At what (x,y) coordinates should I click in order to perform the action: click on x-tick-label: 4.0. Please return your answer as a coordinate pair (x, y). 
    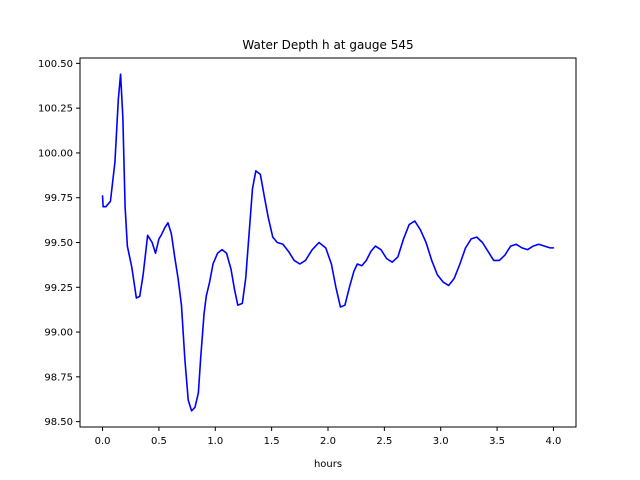
    Looking at the image, I should click on (554, 441).